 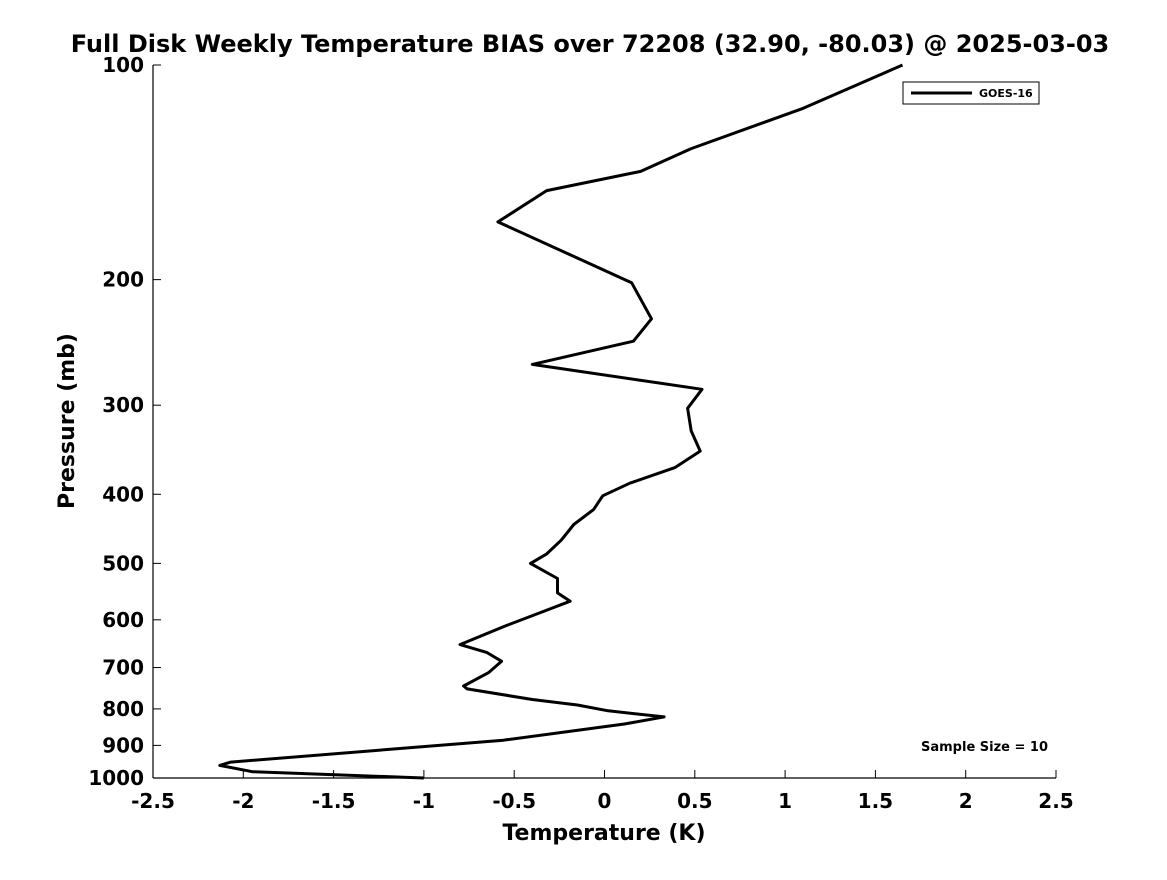 What do you see at coordinates (123, 563) in the screenshot?
I see `y-tick-label: 500` at bounding box center [123, 563].